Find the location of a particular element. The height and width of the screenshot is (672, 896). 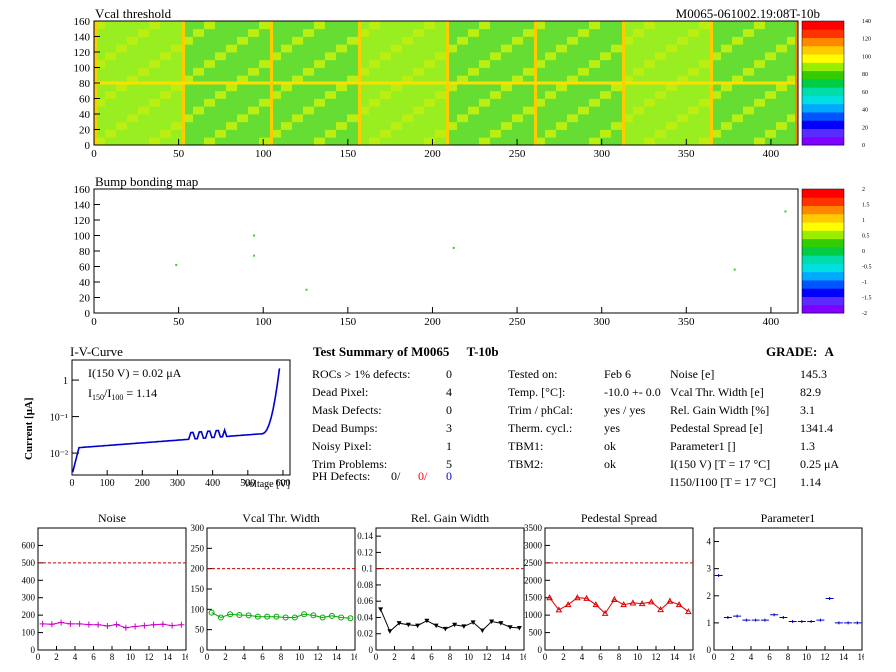

summary-right-label: I(150 V) [T = 17 °C] is located at coordinates (720, 464).